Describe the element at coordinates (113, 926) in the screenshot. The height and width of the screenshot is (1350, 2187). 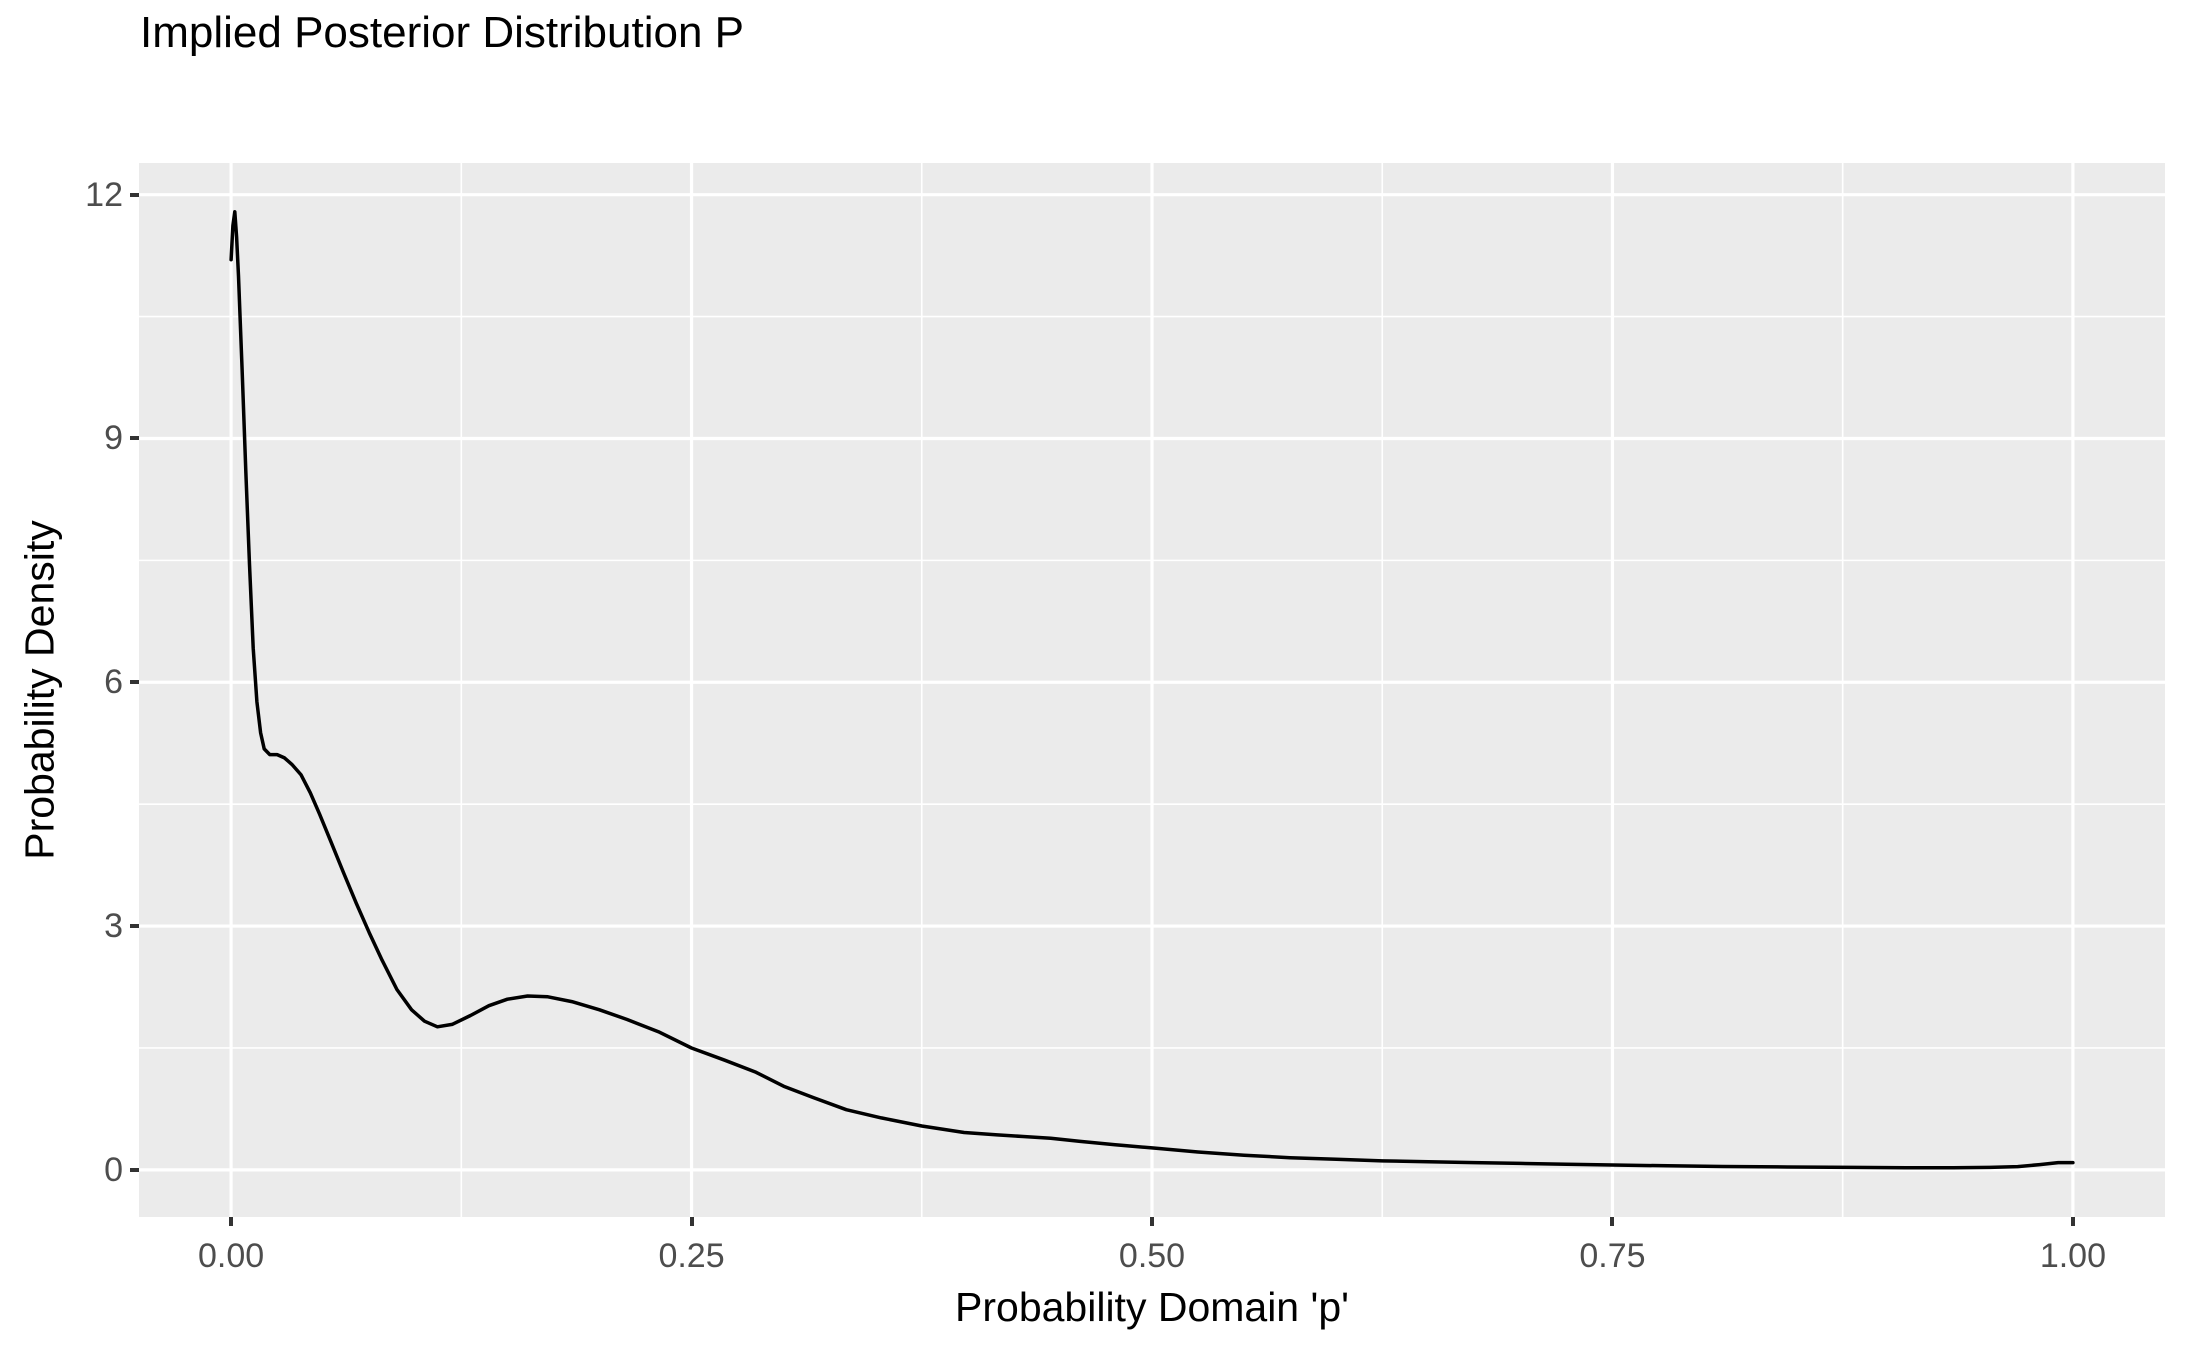
I see `y-tick-label: 3` at that location.